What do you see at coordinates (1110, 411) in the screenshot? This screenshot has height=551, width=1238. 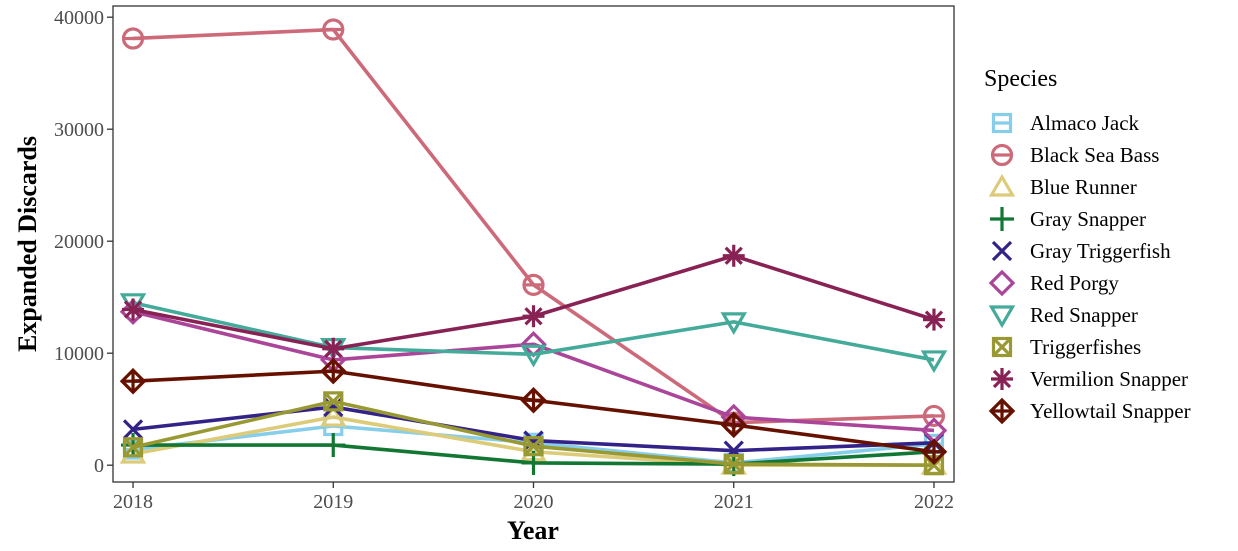 I see `legend-label: Yellowtail Snapper` at bounding box center [1110, 411].